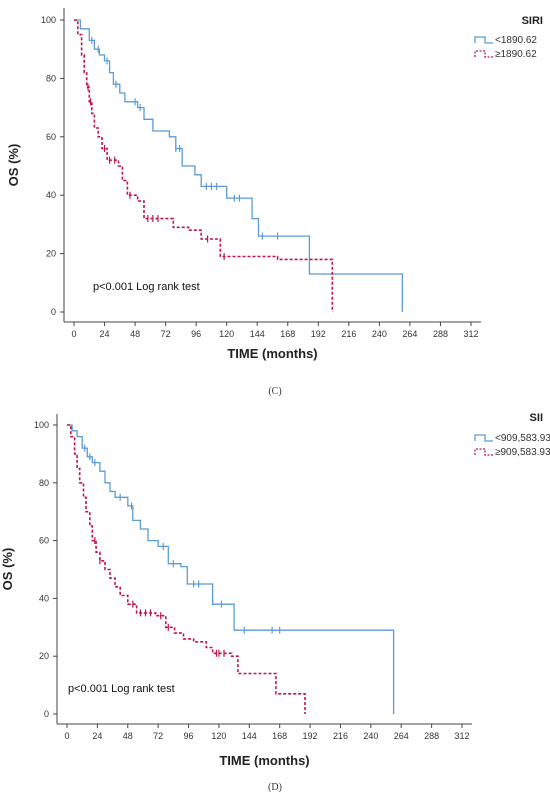  Describe the element at coordinates (275, 787) in the screenshot. I see `panel-caption: (D)` at that location.